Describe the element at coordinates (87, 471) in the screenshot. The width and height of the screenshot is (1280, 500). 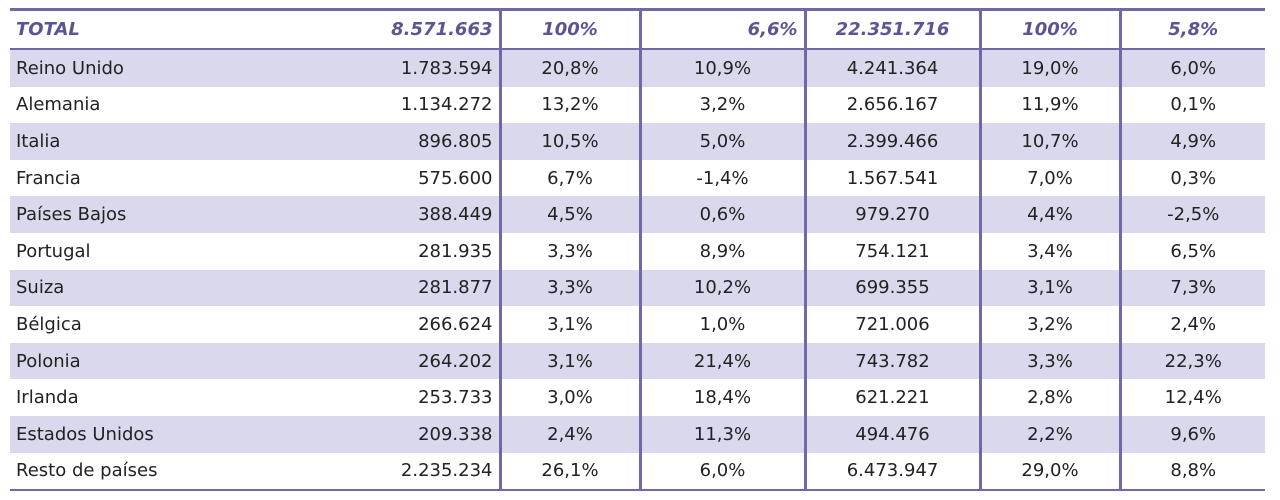
I see `row-label: Resto de países` at that location.